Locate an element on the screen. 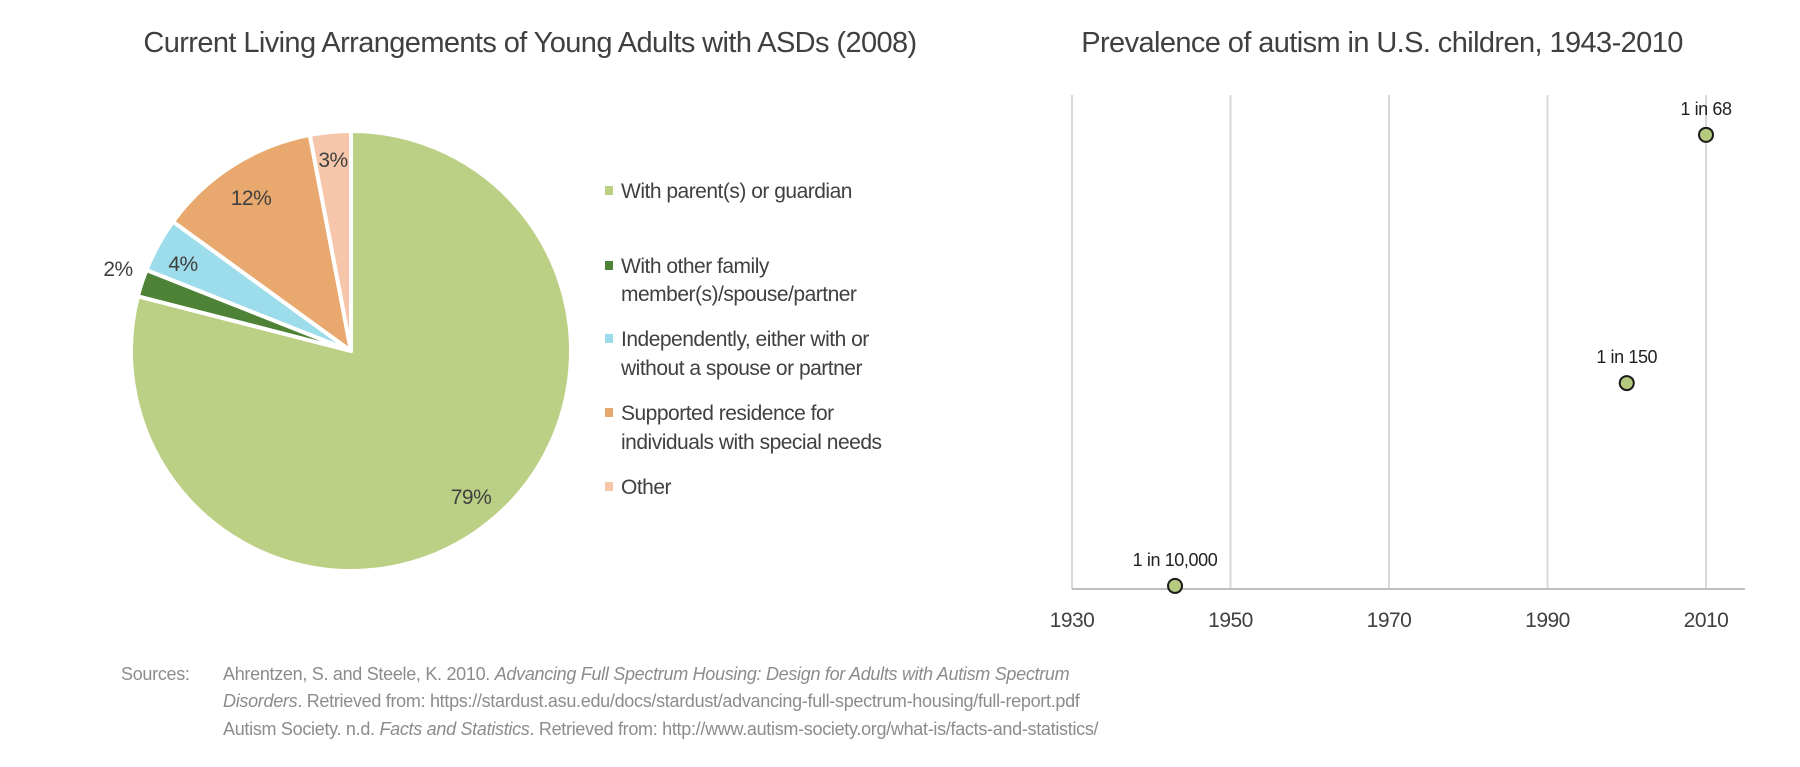  pie-chart is located at coordinates (351, 351).